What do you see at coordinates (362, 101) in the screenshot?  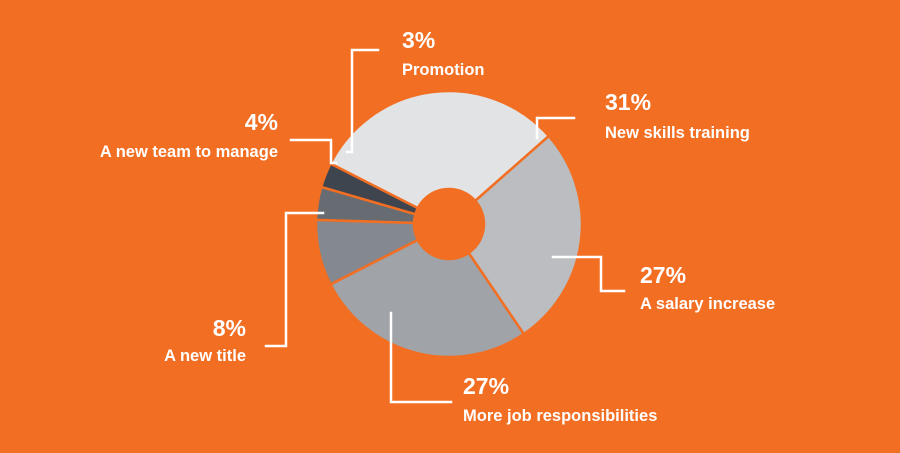 I see `leader-promotion` at bounding box center [362, 101].